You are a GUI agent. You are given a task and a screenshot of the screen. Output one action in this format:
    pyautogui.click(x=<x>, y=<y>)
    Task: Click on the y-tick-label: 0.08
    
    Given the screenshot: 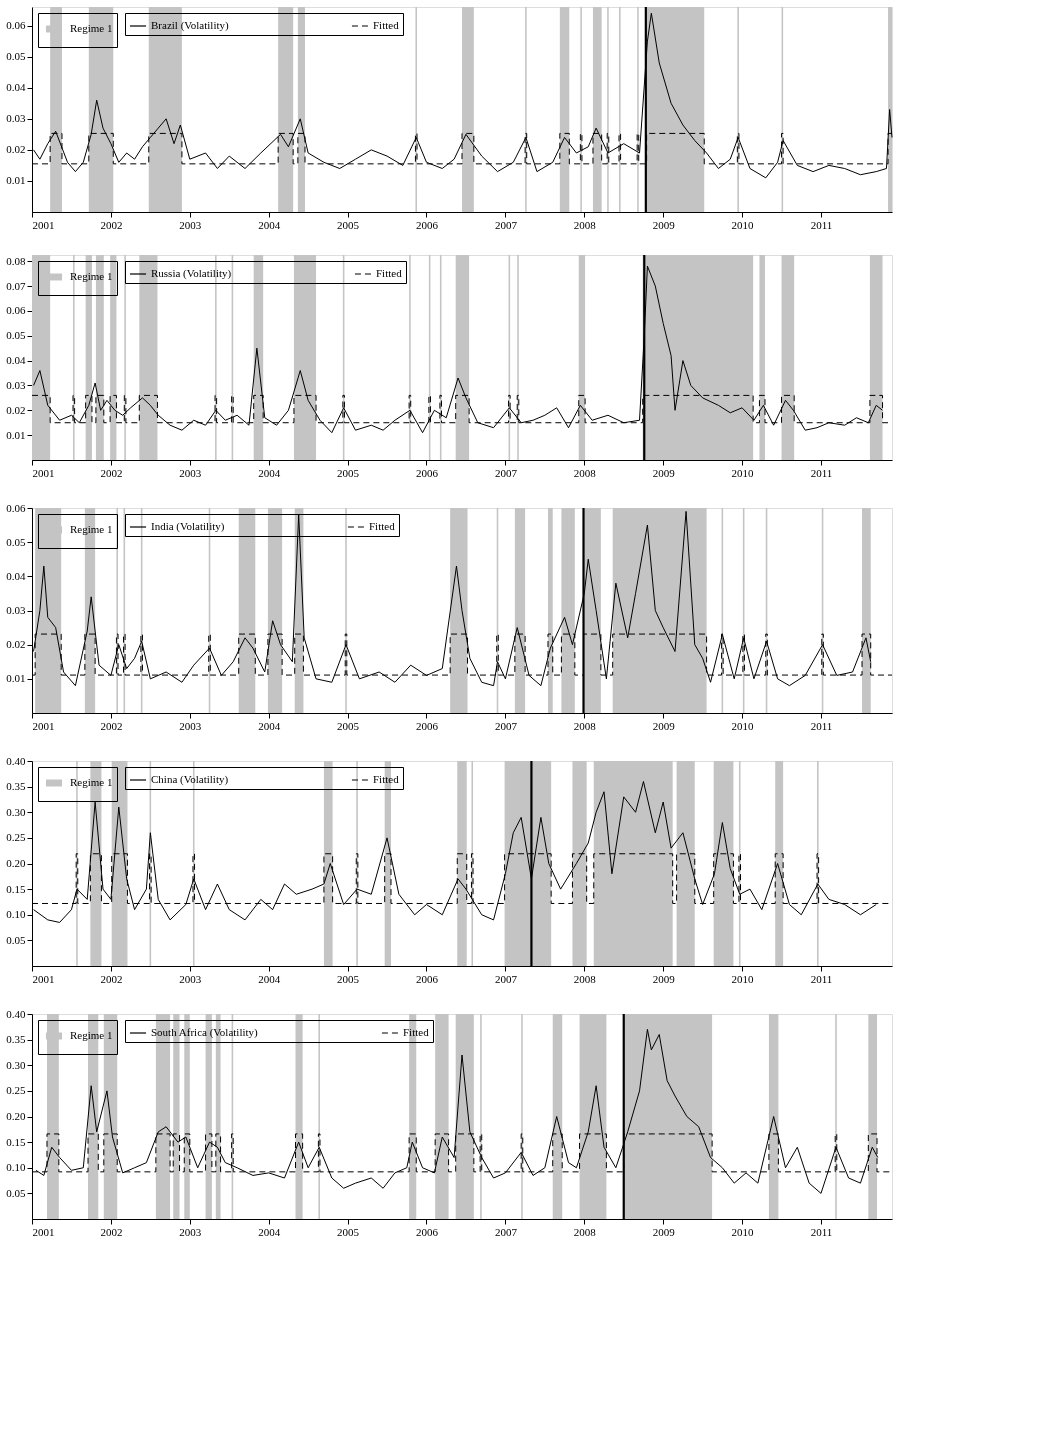 What is the action you would take?
    pyautogui.click(x=16, y=260)
    